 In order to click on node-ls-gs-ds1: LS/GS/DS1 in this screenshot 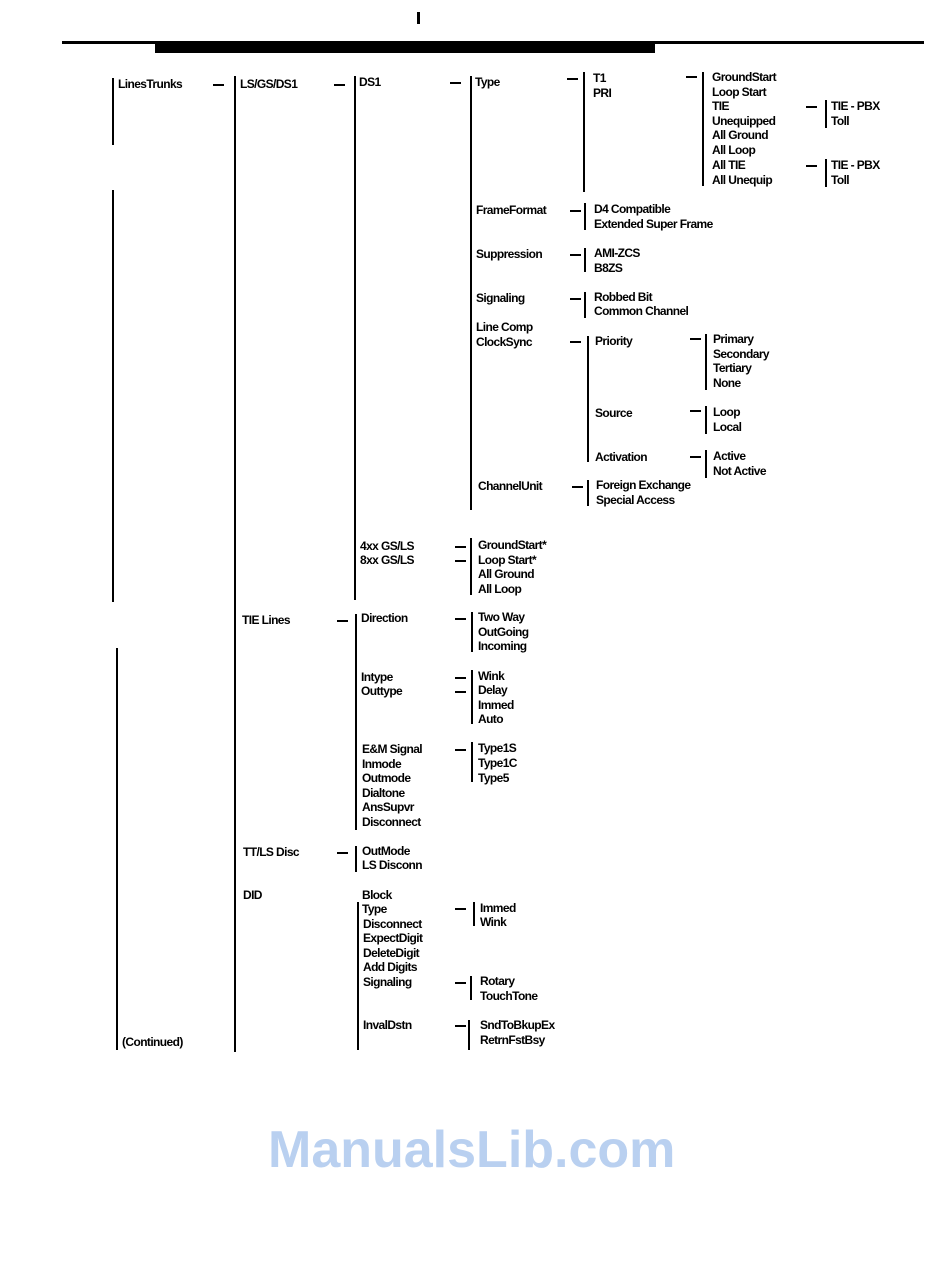, I will do `click(269, 84)`.